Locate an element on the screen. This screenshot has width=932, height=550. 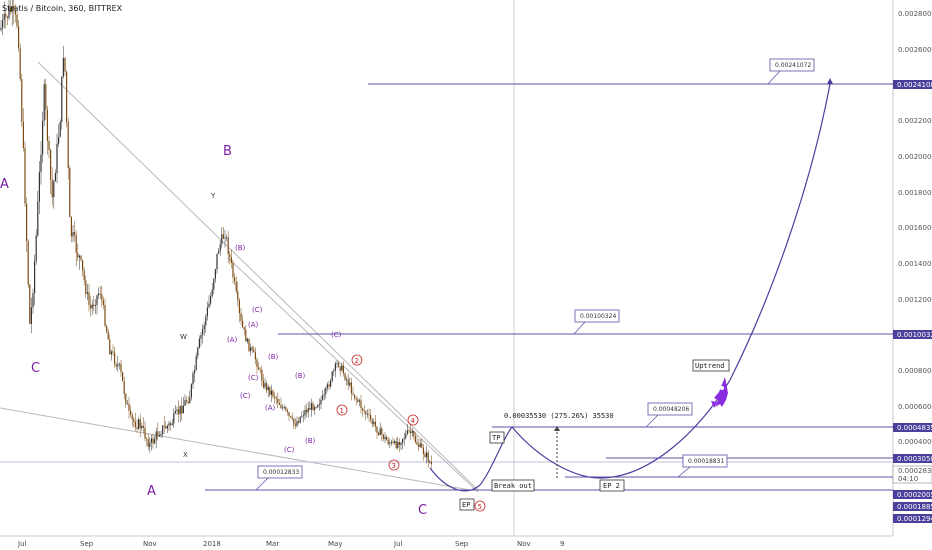
callout-leader-tp is located at coordinates (652, 421).